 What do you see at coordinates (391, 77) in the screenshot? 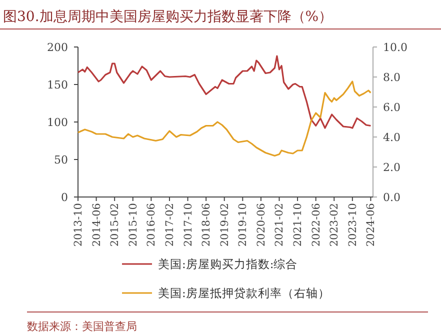
I see `y2-tick-label: 8.0` at bounding box center [391, 77].